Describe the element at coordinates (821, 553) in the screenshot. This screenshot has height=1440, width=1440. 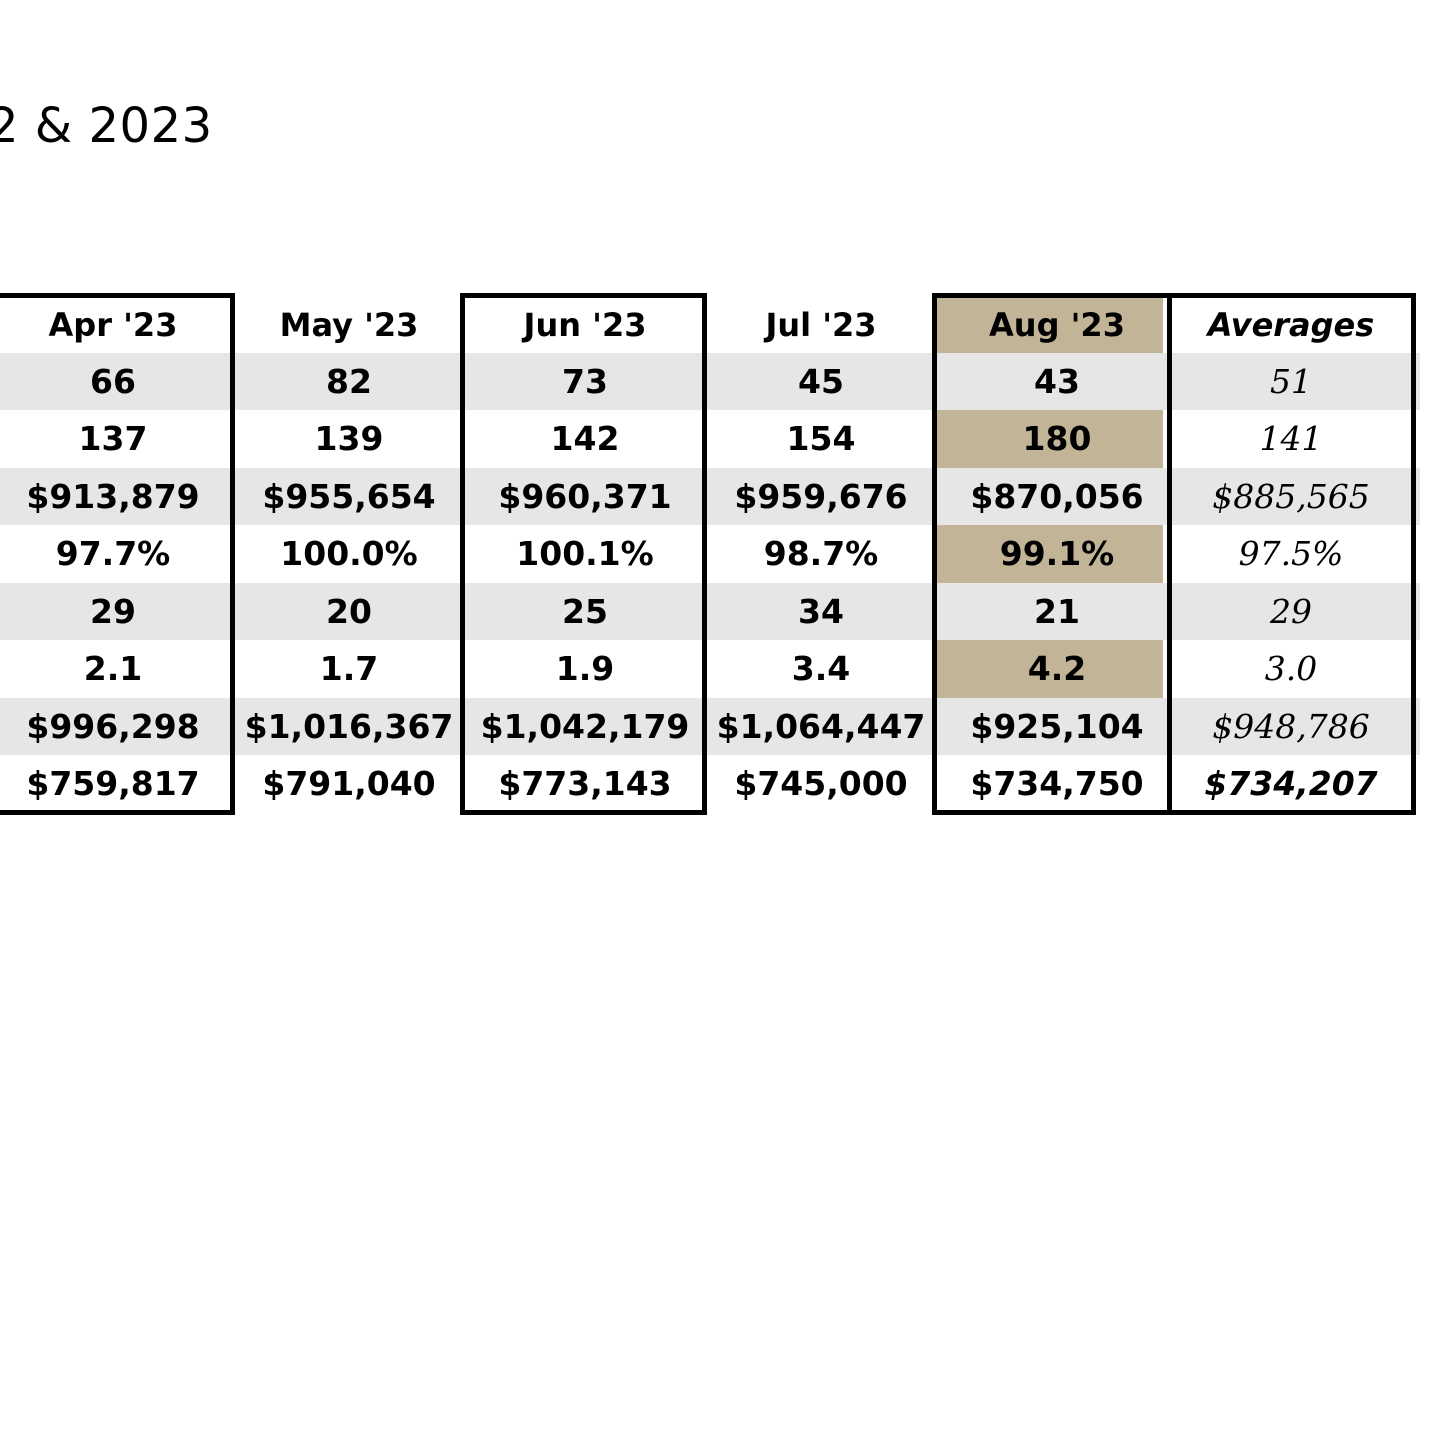
I see `table-cell: 98.7%` at that location.